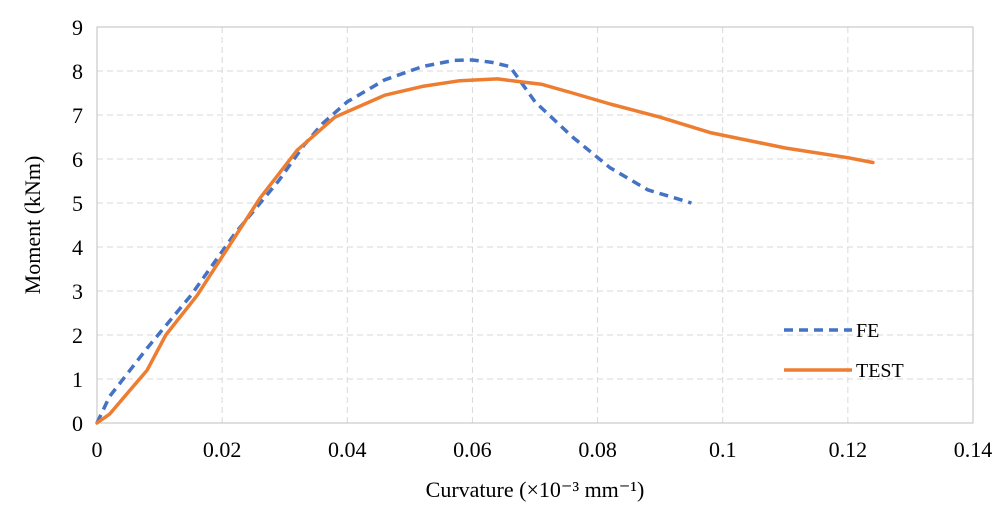  What do you see at coordinates (77, 379) in the screenshot?
I see `y-tick-label: 1` at bounding box center [77, 379].